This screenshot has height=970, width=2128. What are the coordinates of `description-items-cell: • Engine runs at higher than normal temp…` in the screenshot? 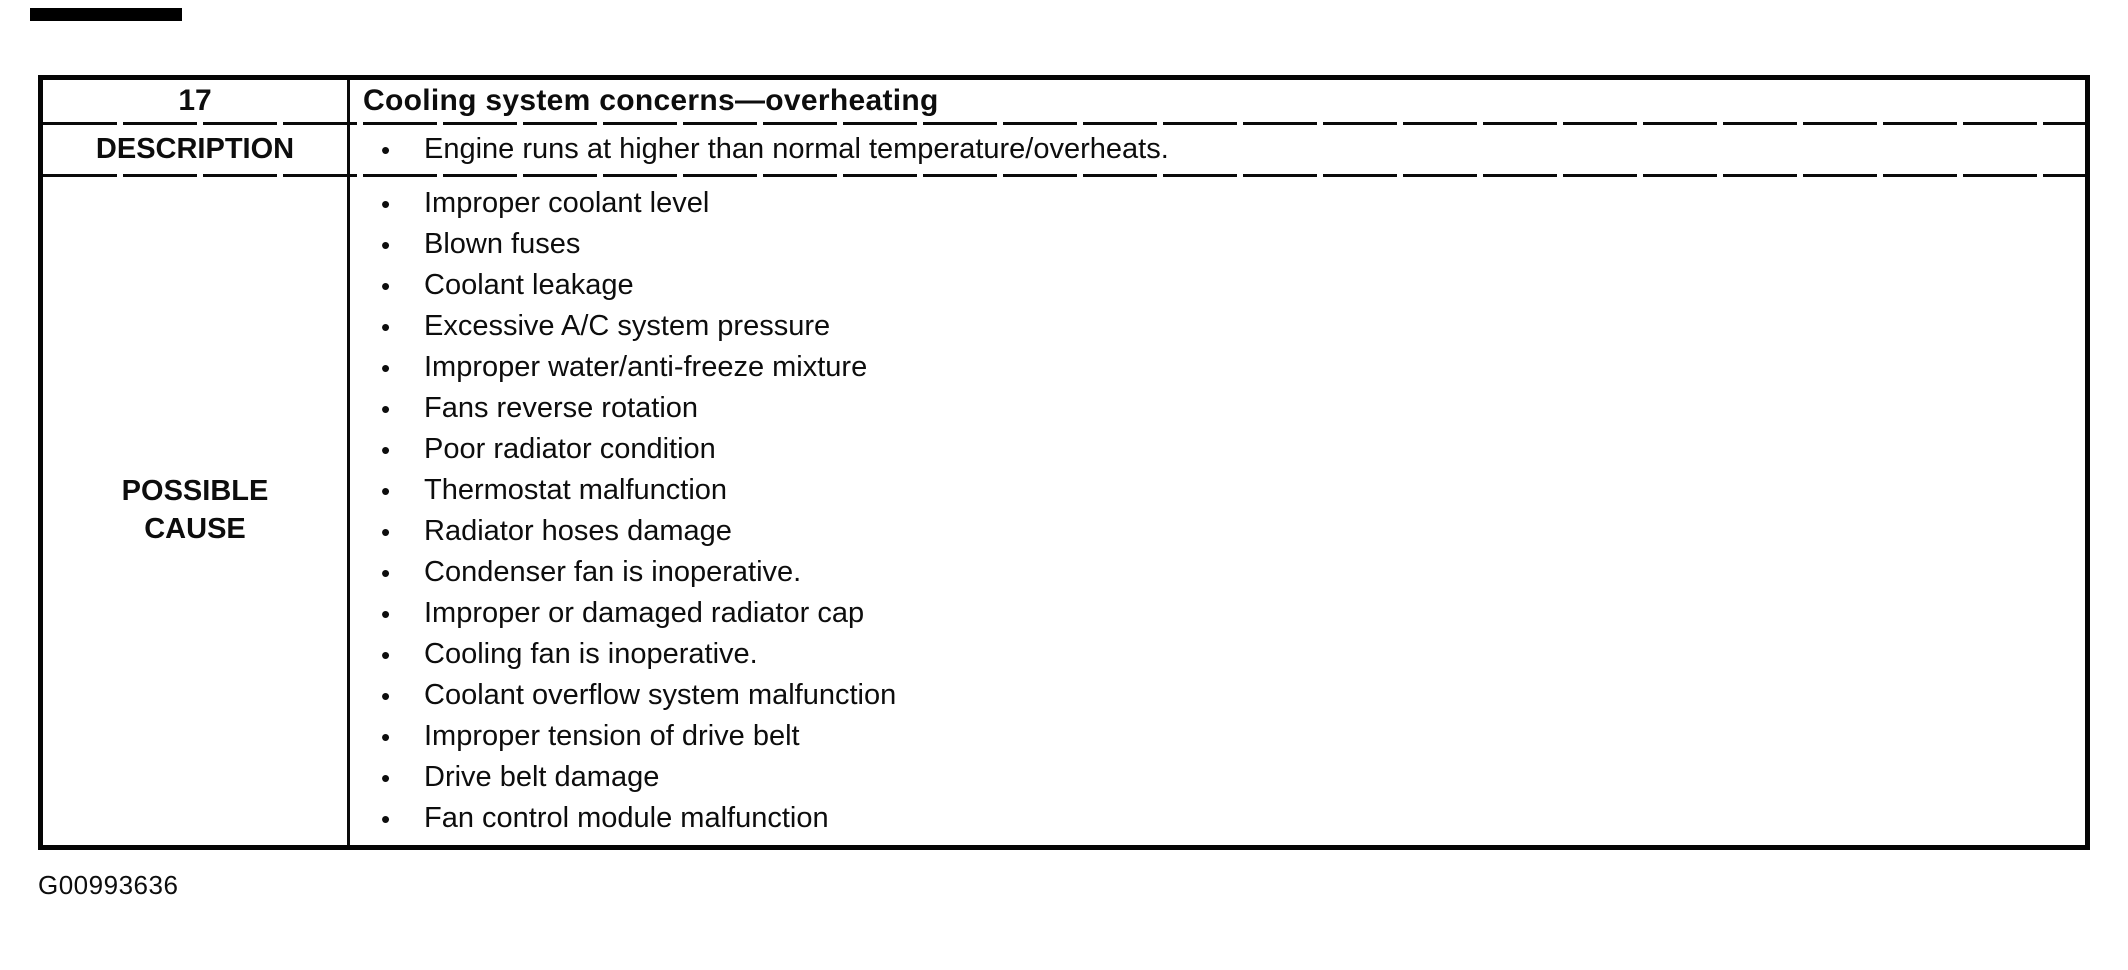 It's located at (1217, 149).